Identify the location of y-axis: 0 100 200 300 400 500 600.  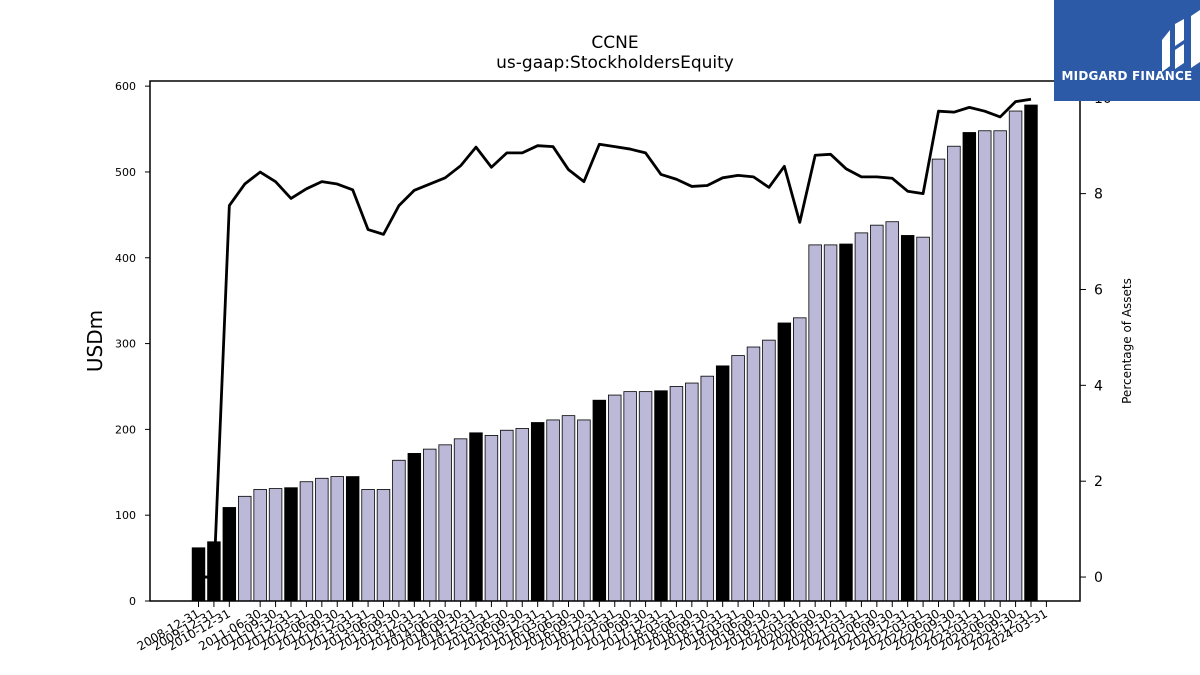
(132, 344).